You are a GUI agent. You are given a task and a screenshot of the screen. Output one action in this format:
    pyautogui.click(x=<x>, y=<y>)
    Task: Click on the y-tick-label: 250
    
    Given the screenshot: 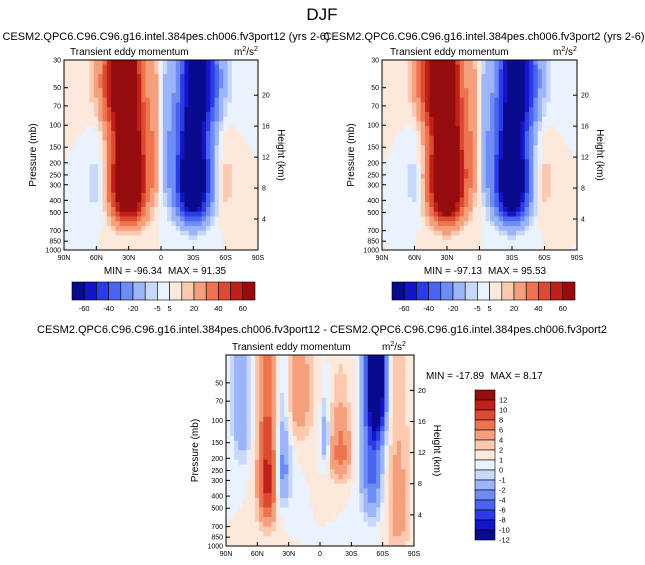 What is the action you would take?
    pyautogui.click(x=373, y=175)
    